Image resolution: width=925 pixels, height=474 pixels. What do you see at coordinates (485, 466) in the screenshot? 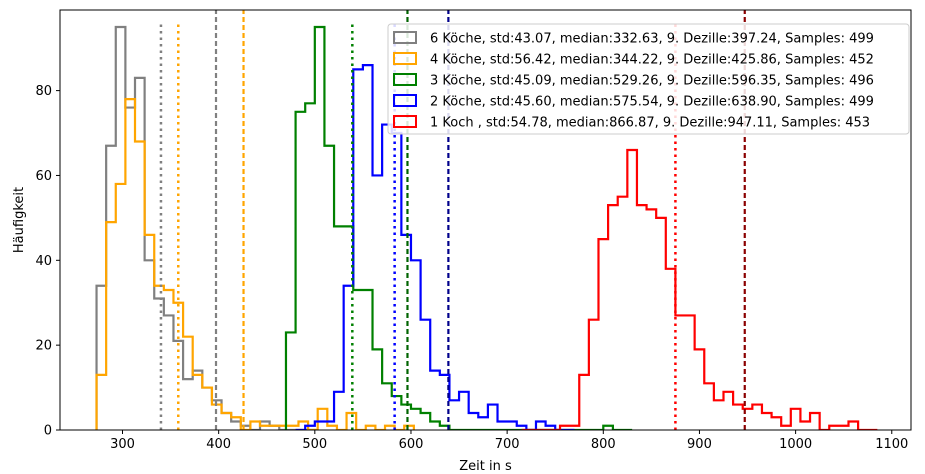
I see `x-axis-label: Zeit in s` at bounding box center [485, 466].